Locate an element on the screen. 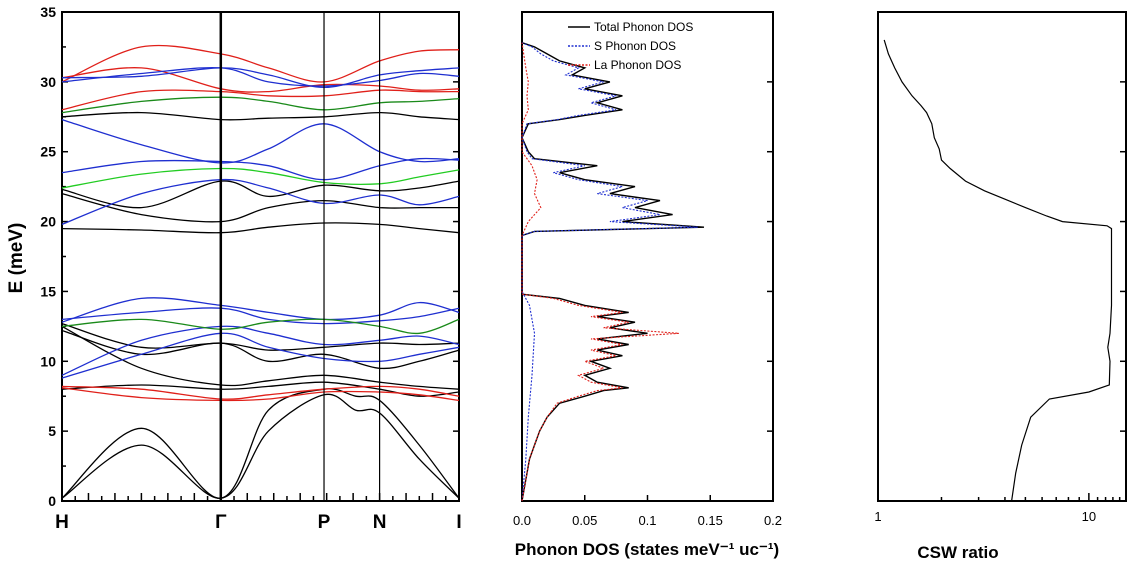  dispersion-y-tick-label: 20 is located at coordinates (48, 222).